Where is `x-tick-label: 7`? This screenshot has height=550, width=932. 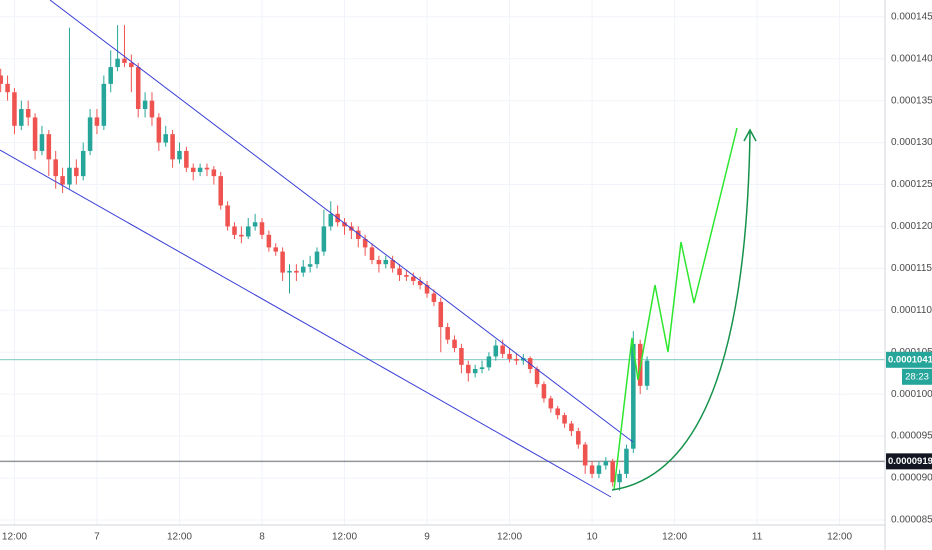
x-tick-label: 7 is located at coordinates (97, 537).